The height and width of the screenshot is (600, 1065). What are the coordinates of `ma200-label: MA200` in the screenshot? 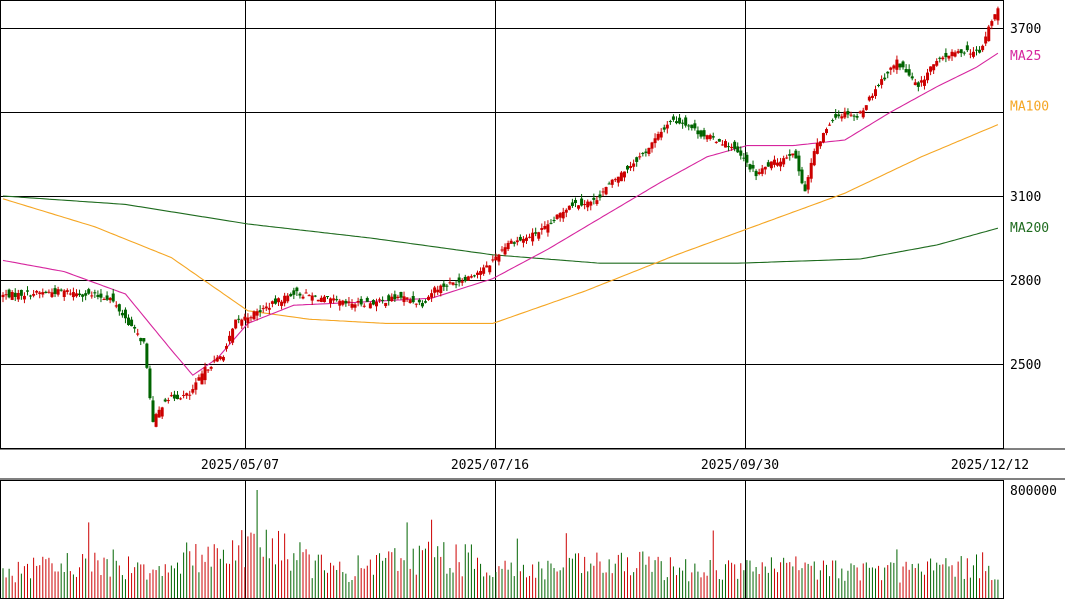 It's located at (1029, 228).